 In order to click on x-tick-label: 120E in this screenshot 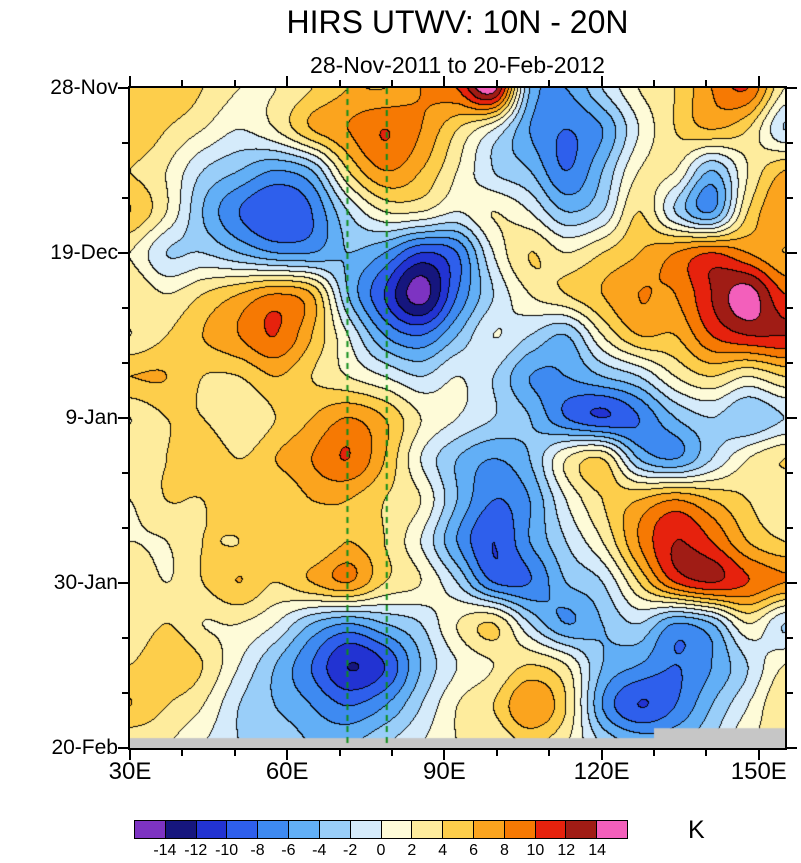, I will do `click(601, 771)`.